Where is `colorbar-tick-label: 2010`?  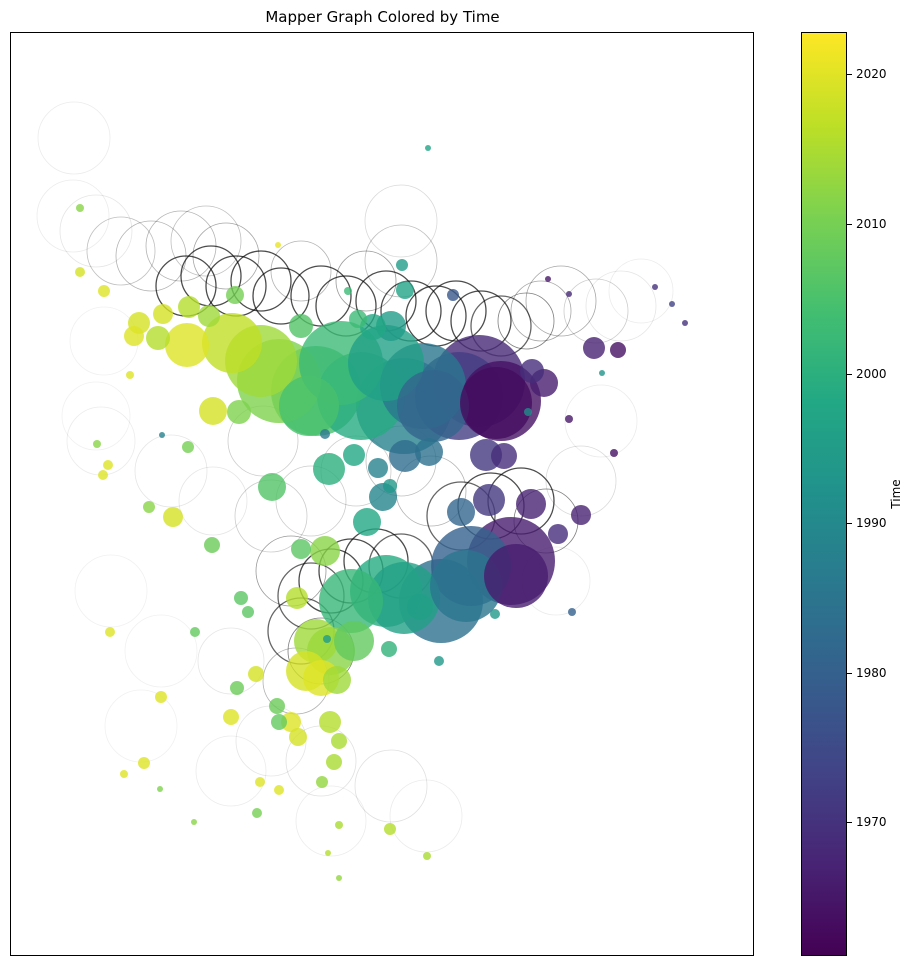 colorbar-tick-label: 2010 is located at coordinates (871, 224).